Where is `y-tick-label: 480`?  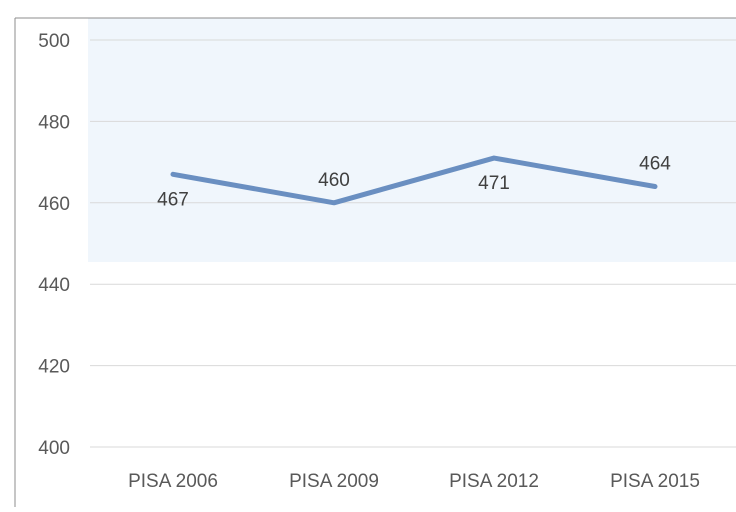
y-tick-label: 480 is located at coordinates (54, 122).